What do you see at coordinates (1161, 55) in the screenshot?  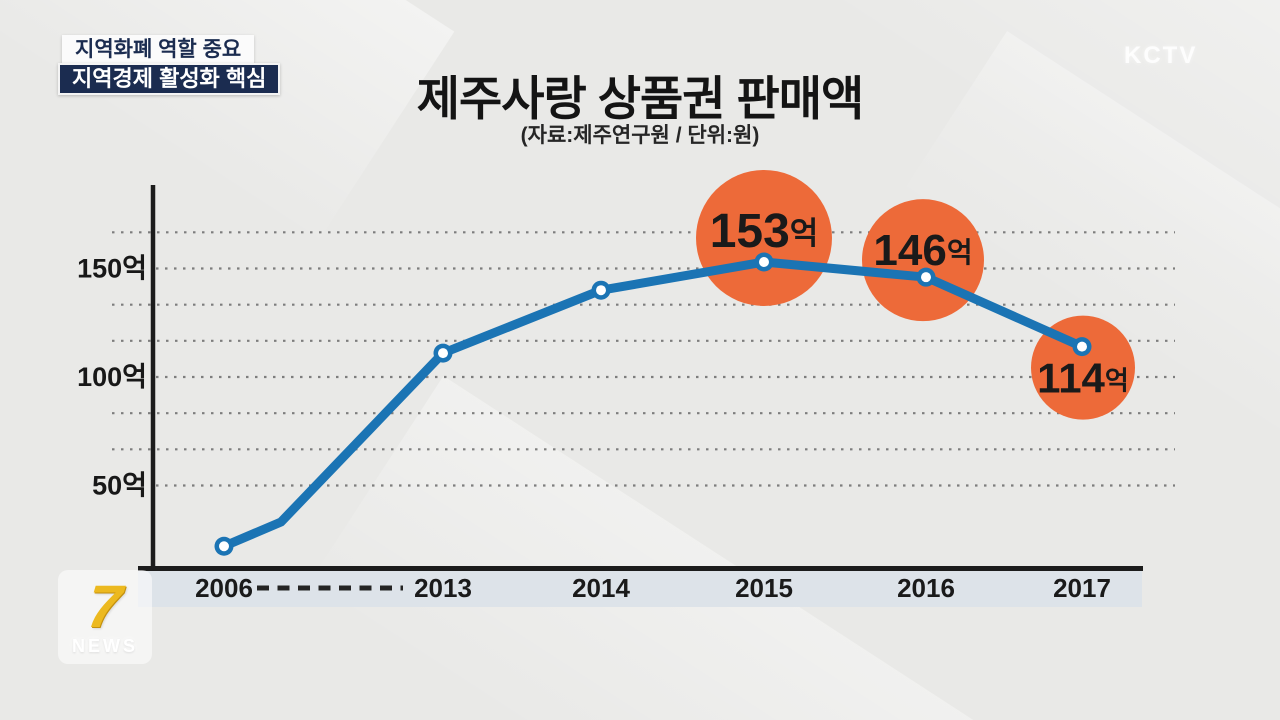 I see `channel-watermark: KCTV` at bounding box center [1161, 55].